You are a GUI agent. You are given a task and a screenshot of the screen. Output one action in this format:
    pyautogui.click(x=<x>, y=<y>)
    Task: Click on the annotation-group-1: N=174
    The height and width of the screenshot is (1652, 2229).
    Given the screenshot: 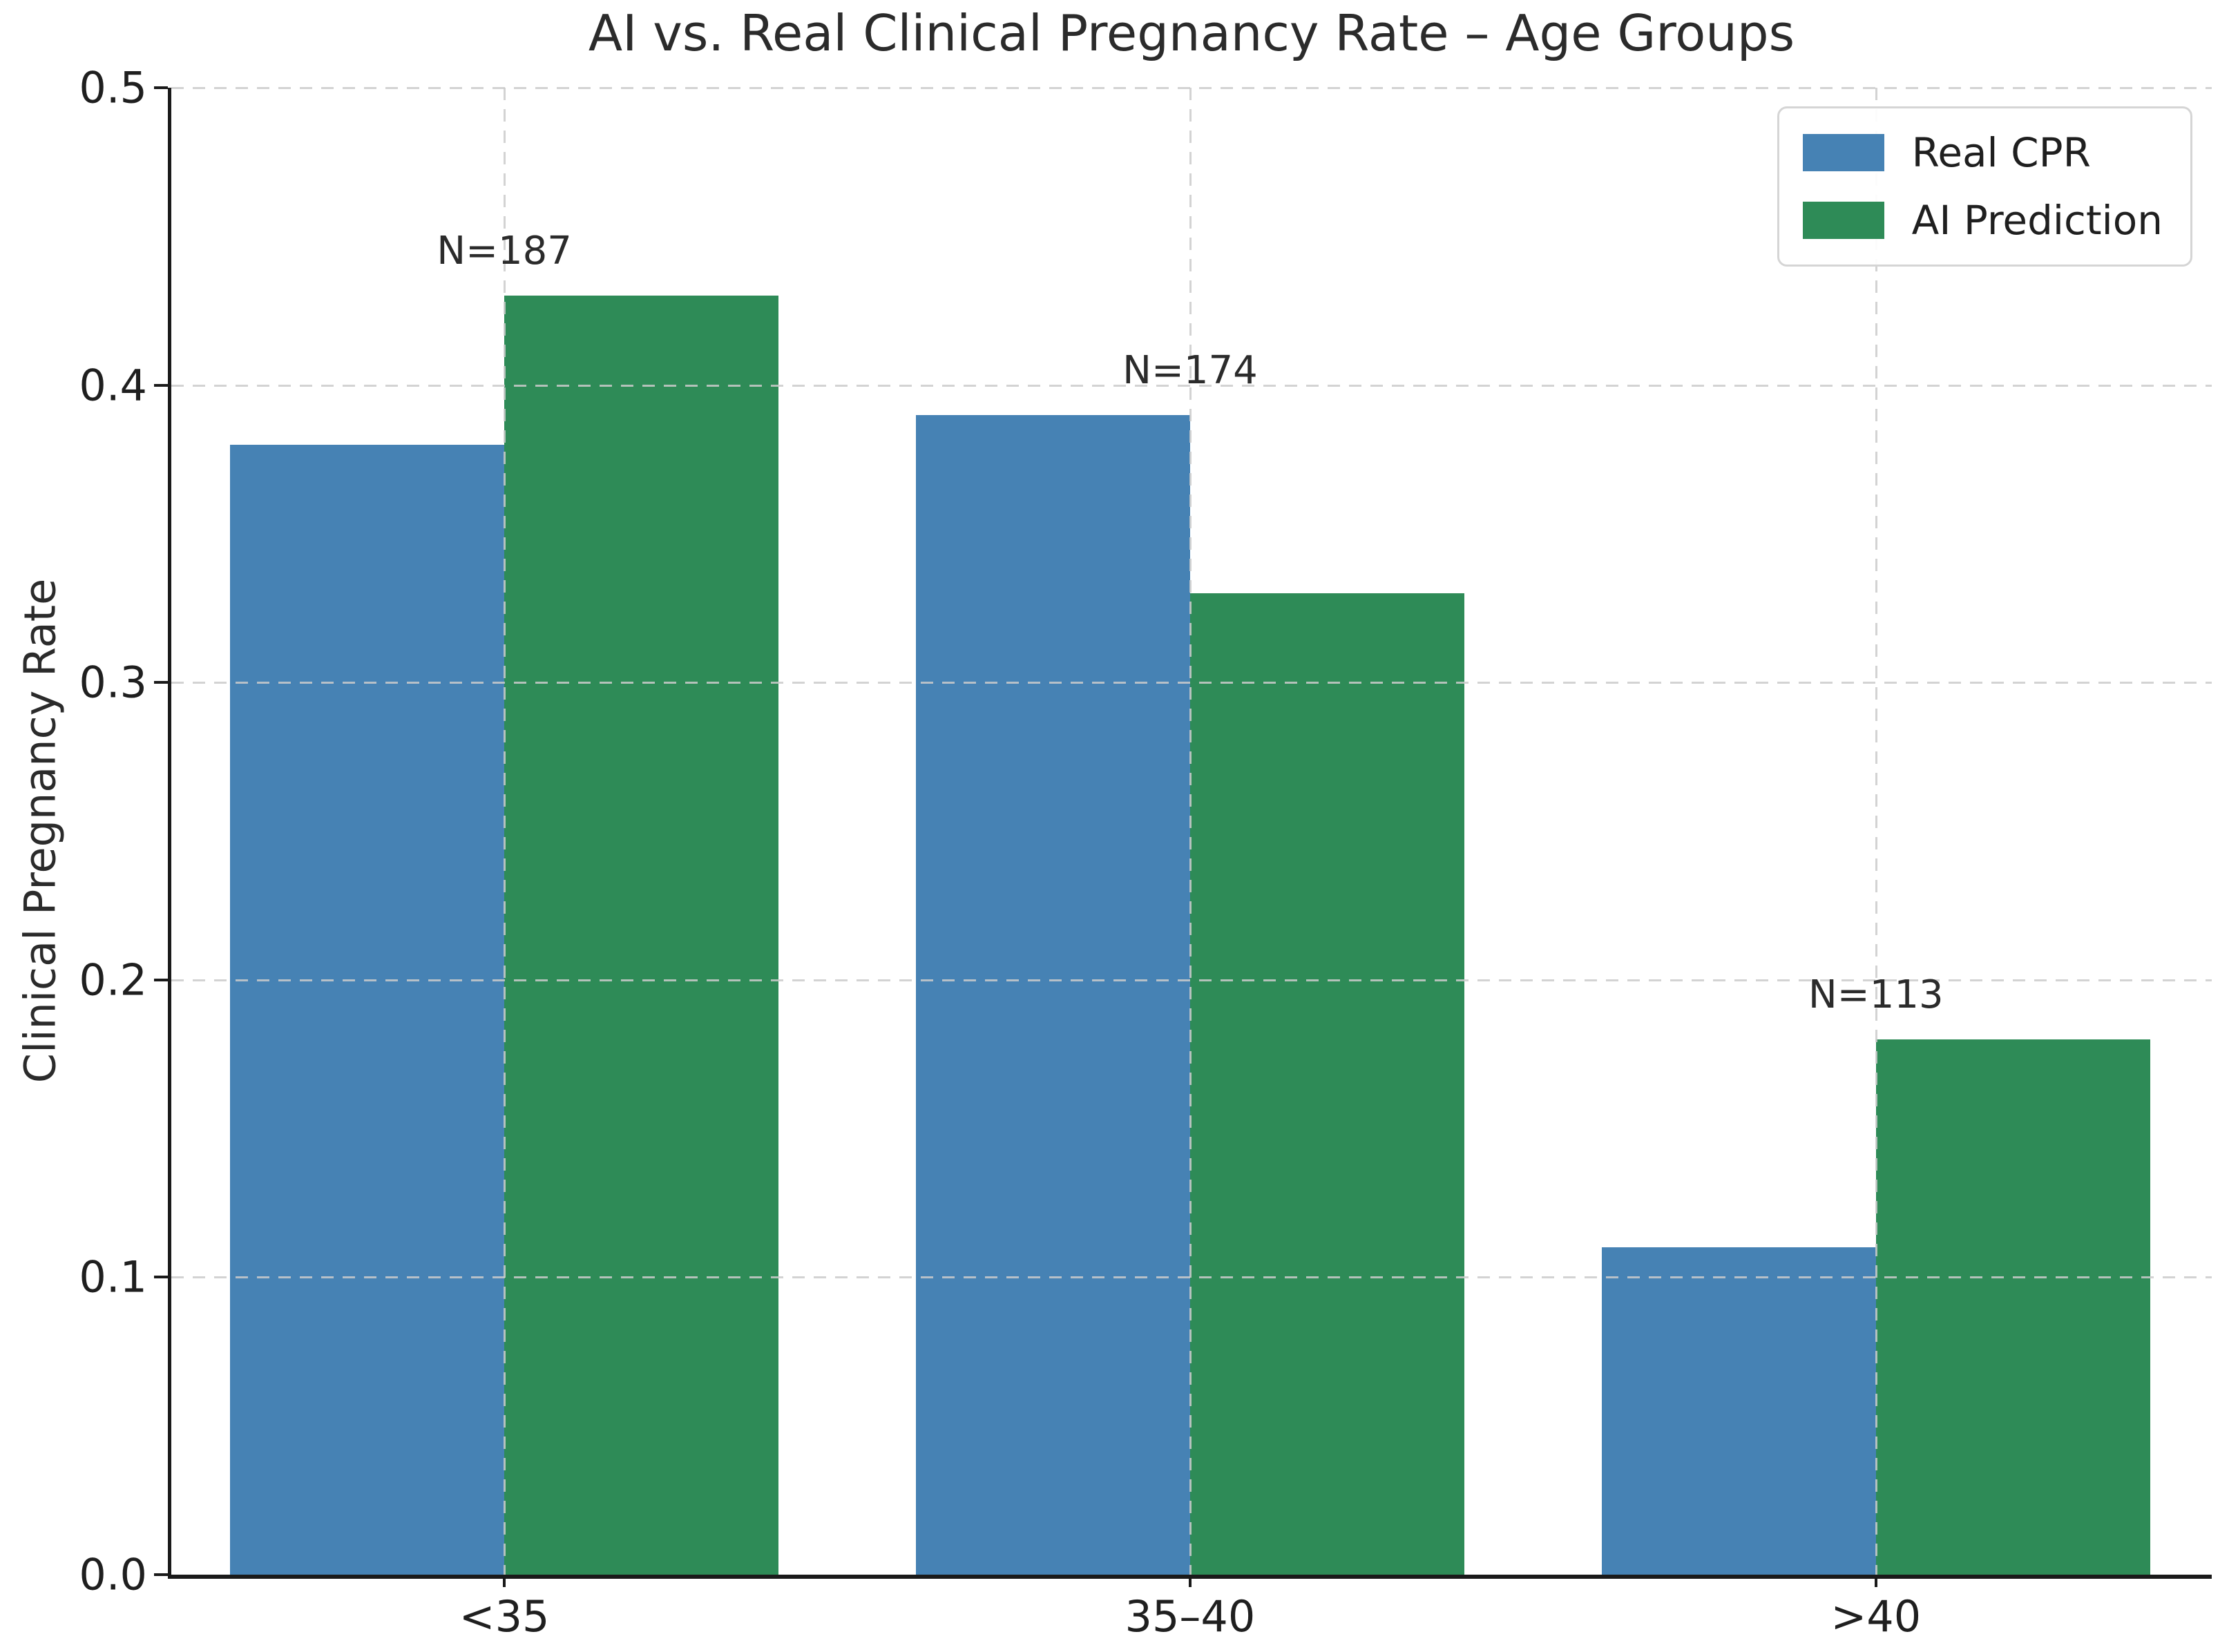 What is the action you would take?
    pyautogui.click(x=1190, y=370)
    